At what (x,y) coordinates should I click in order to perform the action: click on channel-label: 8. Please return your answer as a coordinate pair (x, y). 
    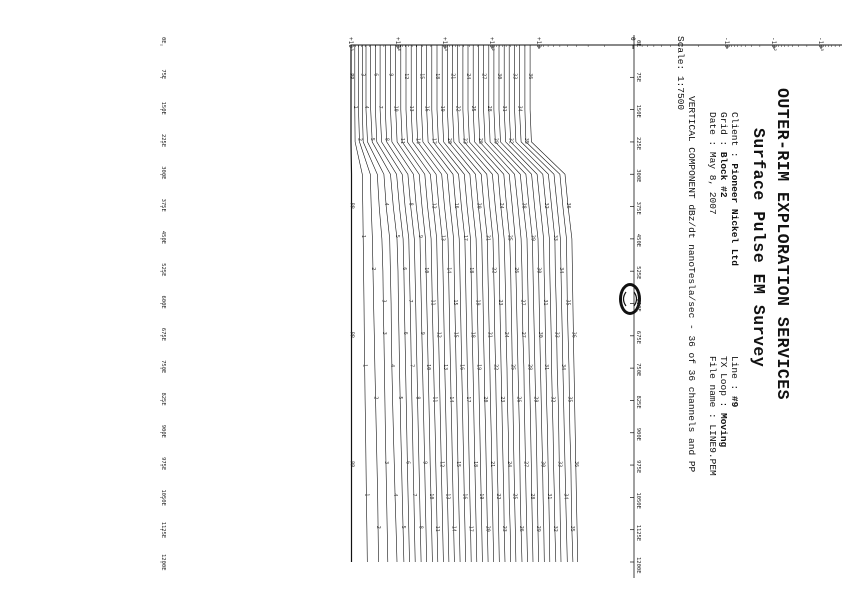
    Looking at the image, I should click on (418, 397).